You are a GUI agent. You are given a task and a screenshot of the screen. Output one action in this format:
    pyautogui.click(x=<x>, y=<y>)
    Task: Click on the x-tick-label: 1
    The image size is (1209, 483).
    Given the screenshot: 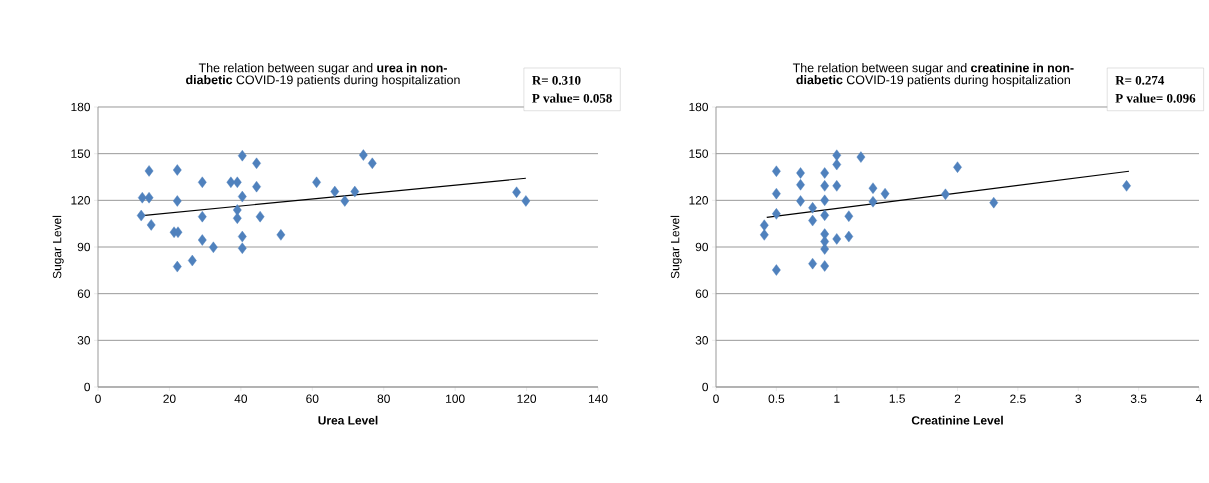 What is the action you would take?
    pyautogui.click(x=837, y=398)
    